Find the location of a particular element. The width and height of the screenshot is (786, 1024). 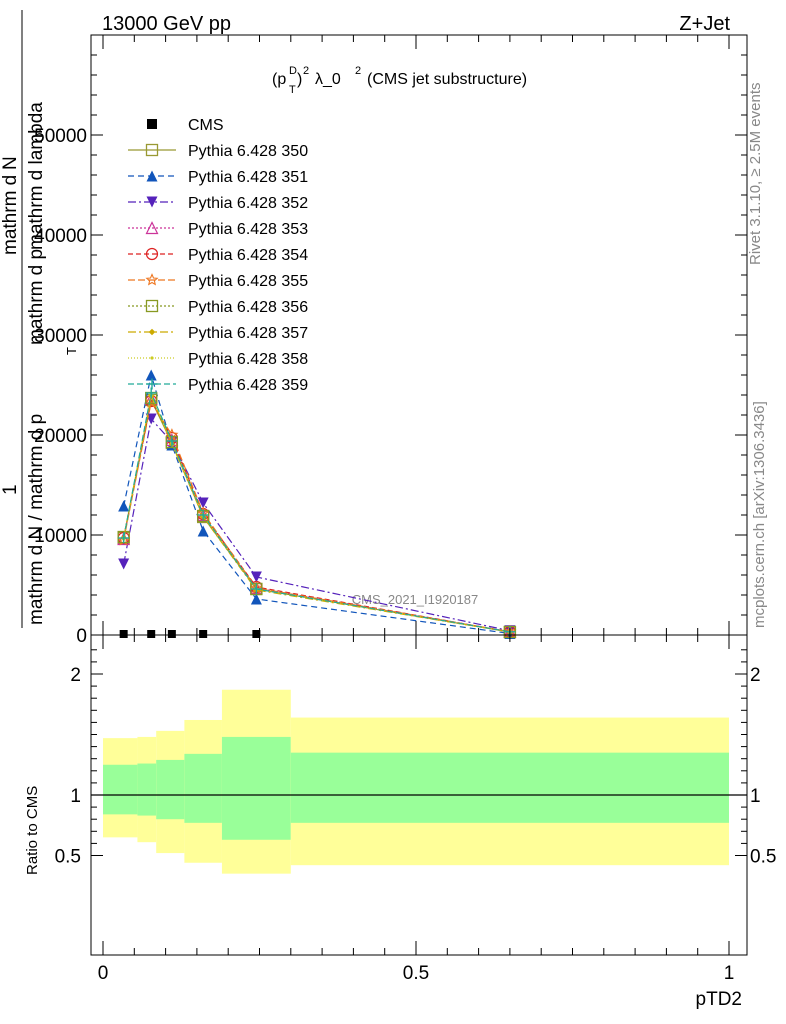

ratio-ytick-label-r-1: 1 is located at coordinates (755, 796).